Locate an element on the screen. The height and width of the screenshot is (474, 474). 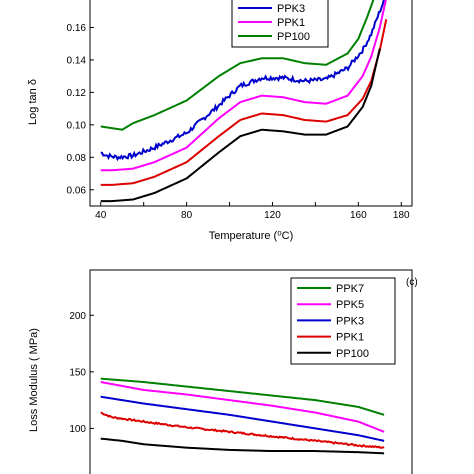
top-legend-label: PPK3 is located at coordinates (291, 9).